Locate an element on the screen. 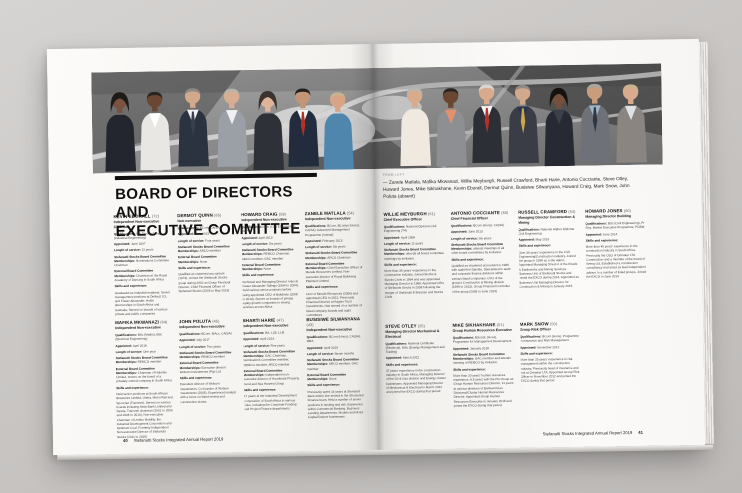 The image size is (742, 493). bio-name: JOHN POLUTA (45) is located at coordinates (199, 321).